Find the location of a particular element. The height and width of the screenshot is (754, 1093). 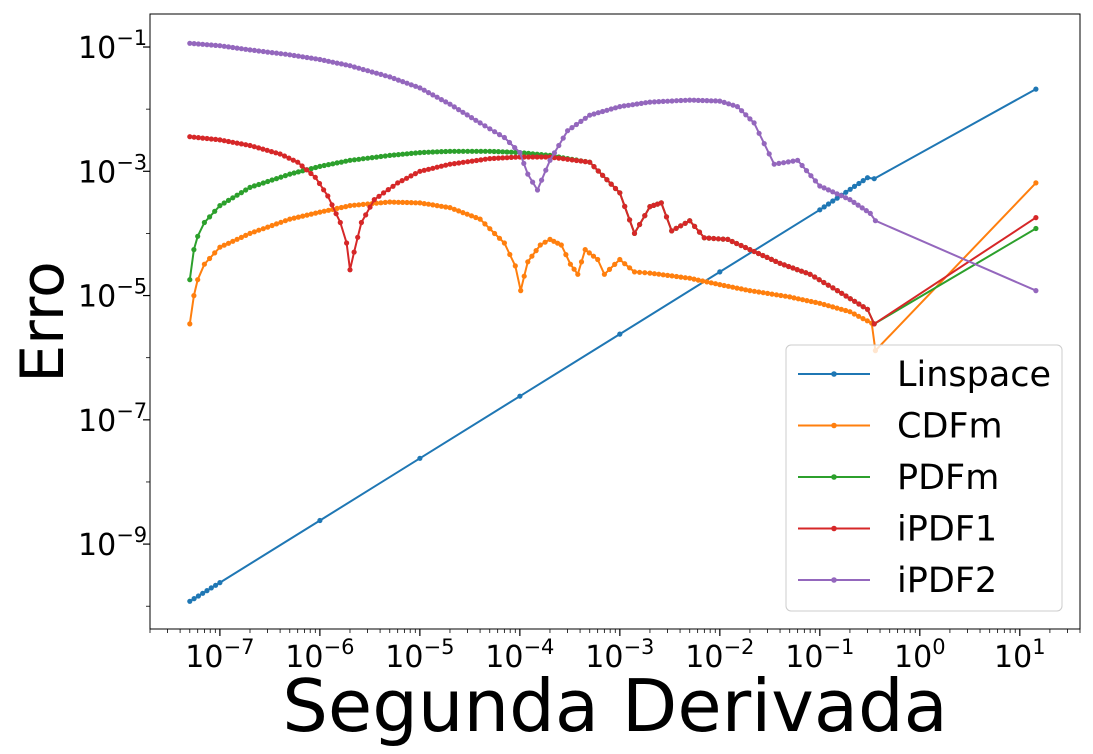

x-axis-tick-labels: 10−7 10−6 10−5 10−4 10−3 10−2 10−1 100 101 is located at coordinates (615, 655).